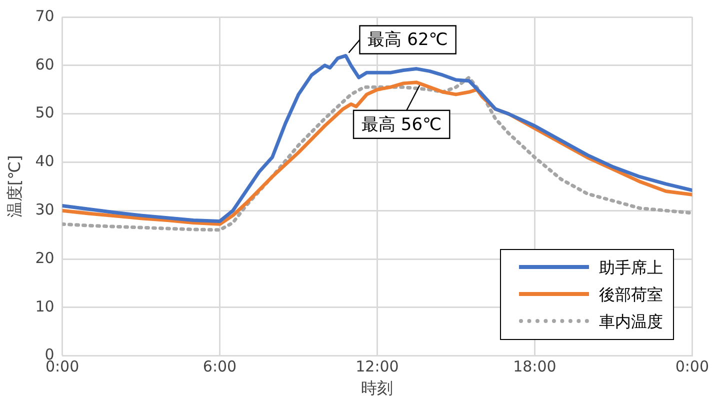 The image size is (712, 401). I want to click on y-tick-label: 70, so click(44, 15).